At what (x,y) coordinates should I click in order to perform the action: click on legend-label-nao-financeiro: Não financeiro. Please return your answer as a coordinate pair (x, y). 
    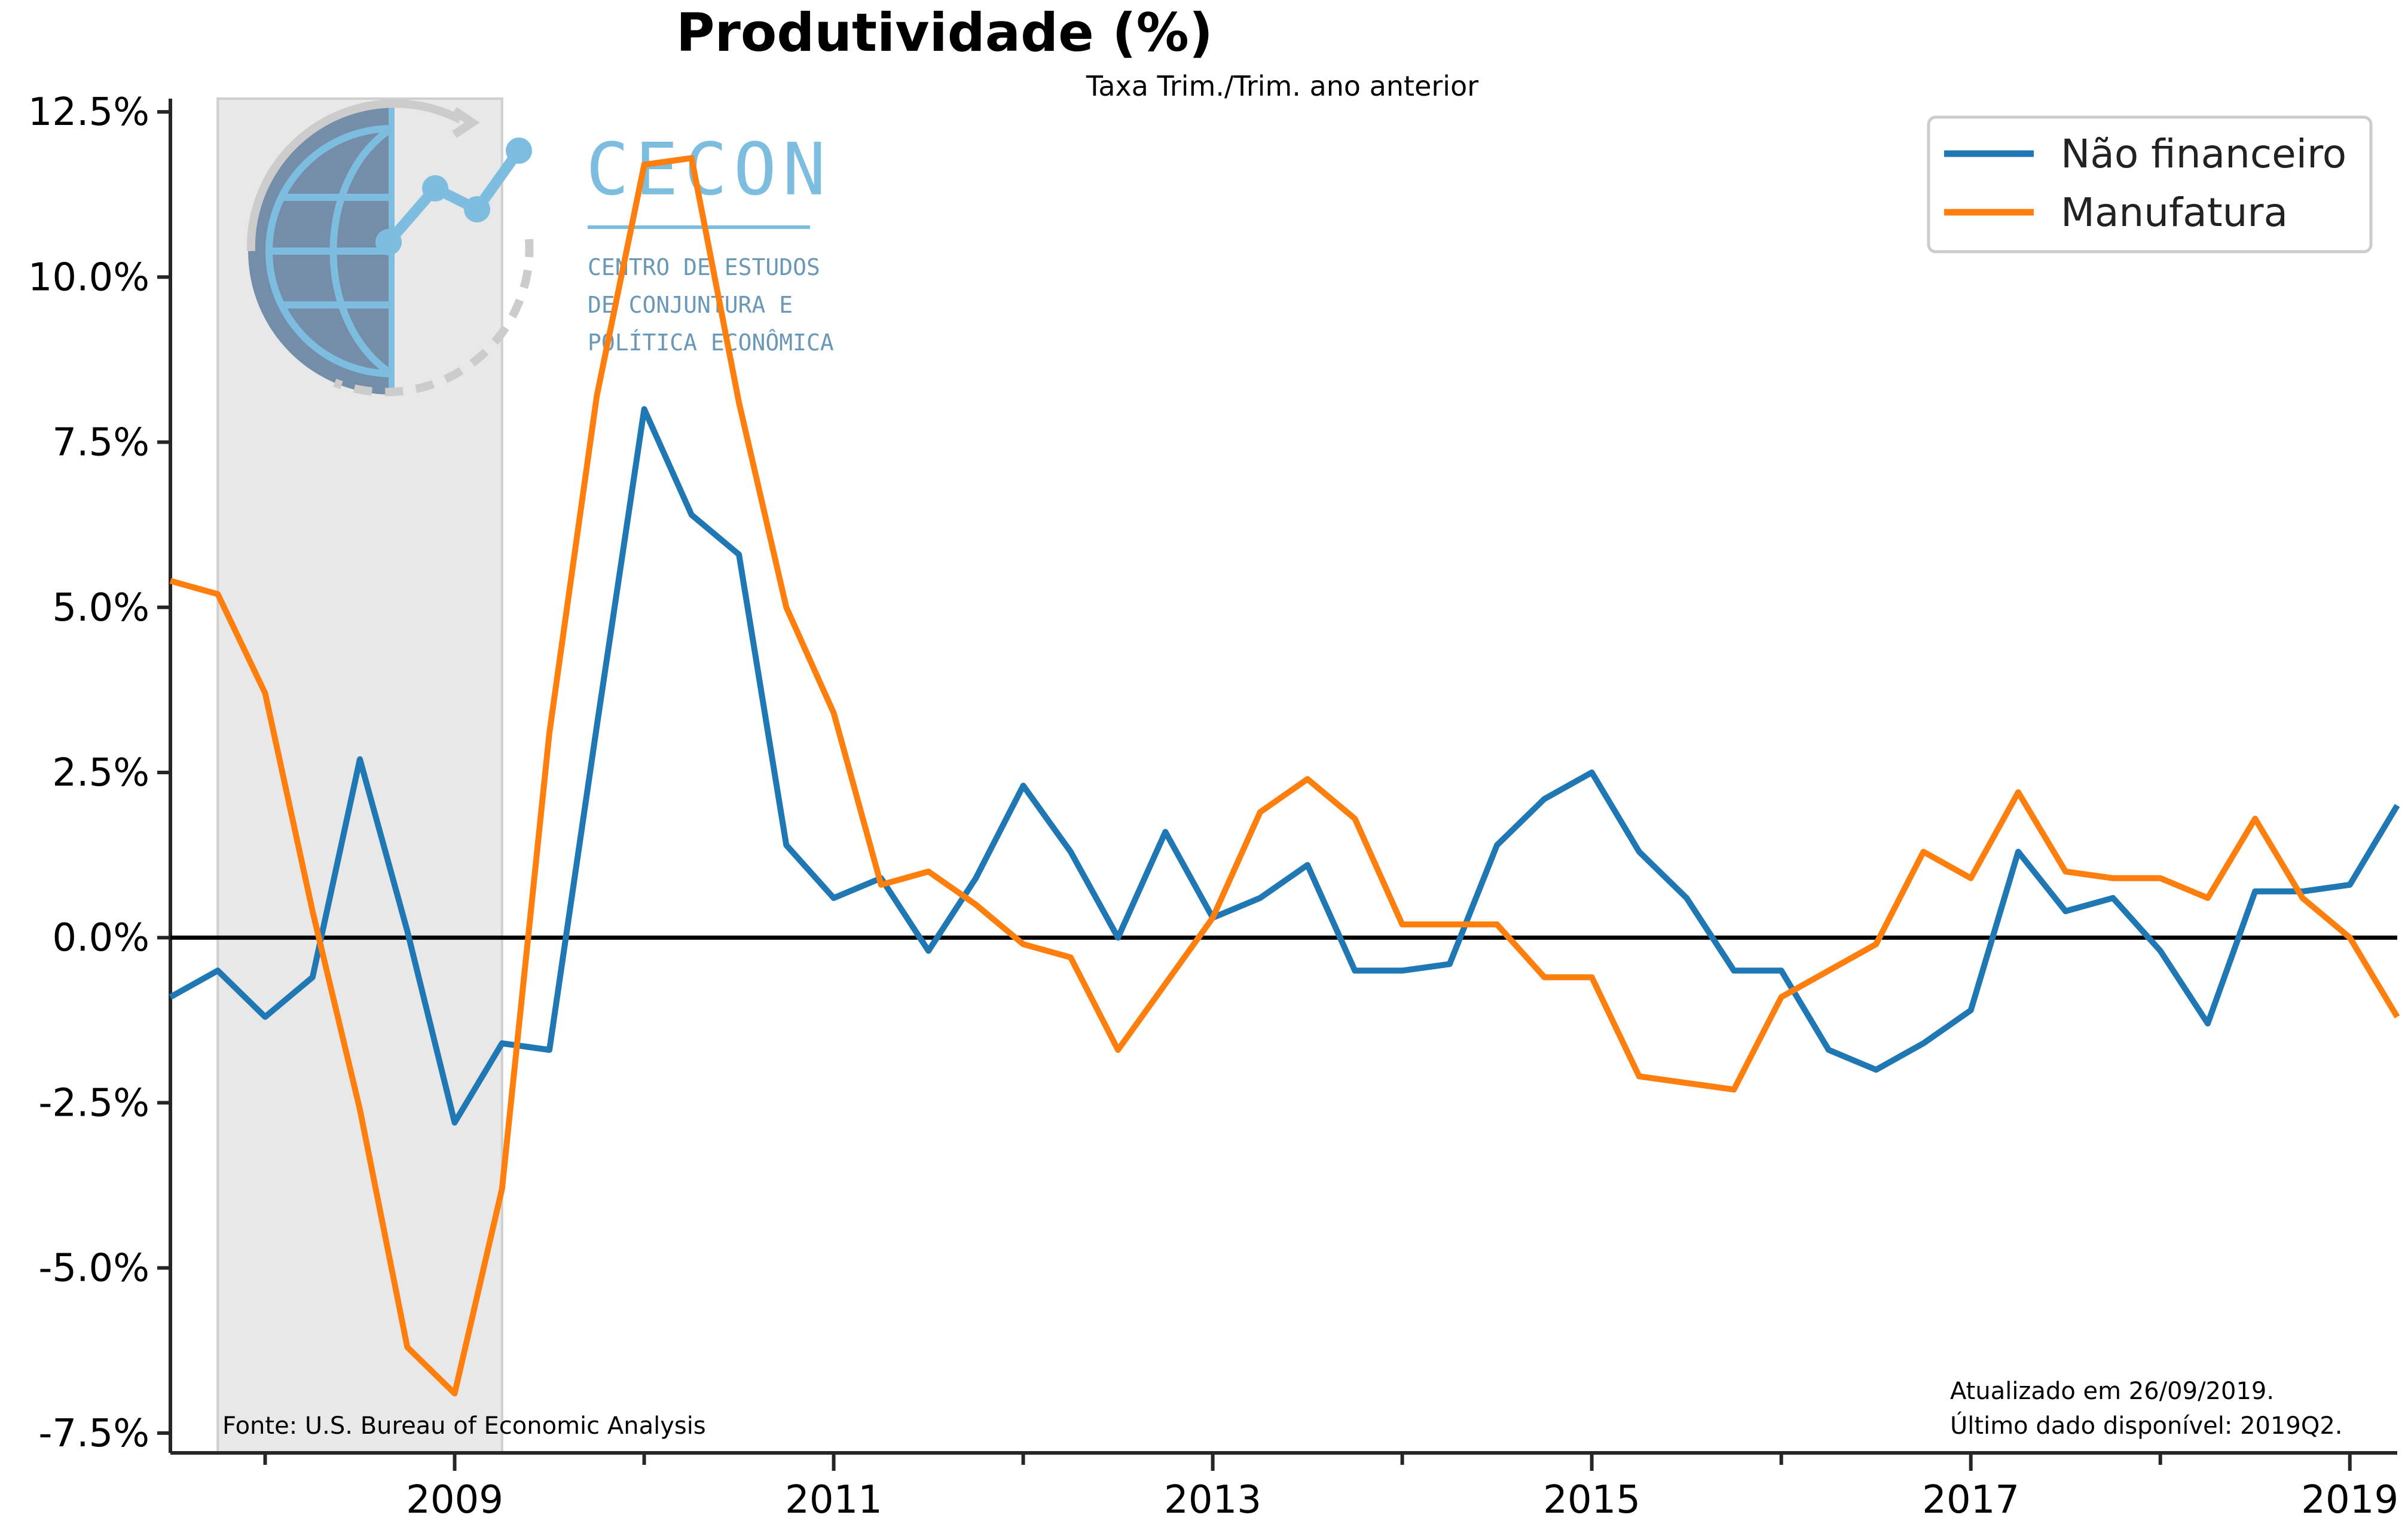
    Looking at the image, I should click on (2203, 154).